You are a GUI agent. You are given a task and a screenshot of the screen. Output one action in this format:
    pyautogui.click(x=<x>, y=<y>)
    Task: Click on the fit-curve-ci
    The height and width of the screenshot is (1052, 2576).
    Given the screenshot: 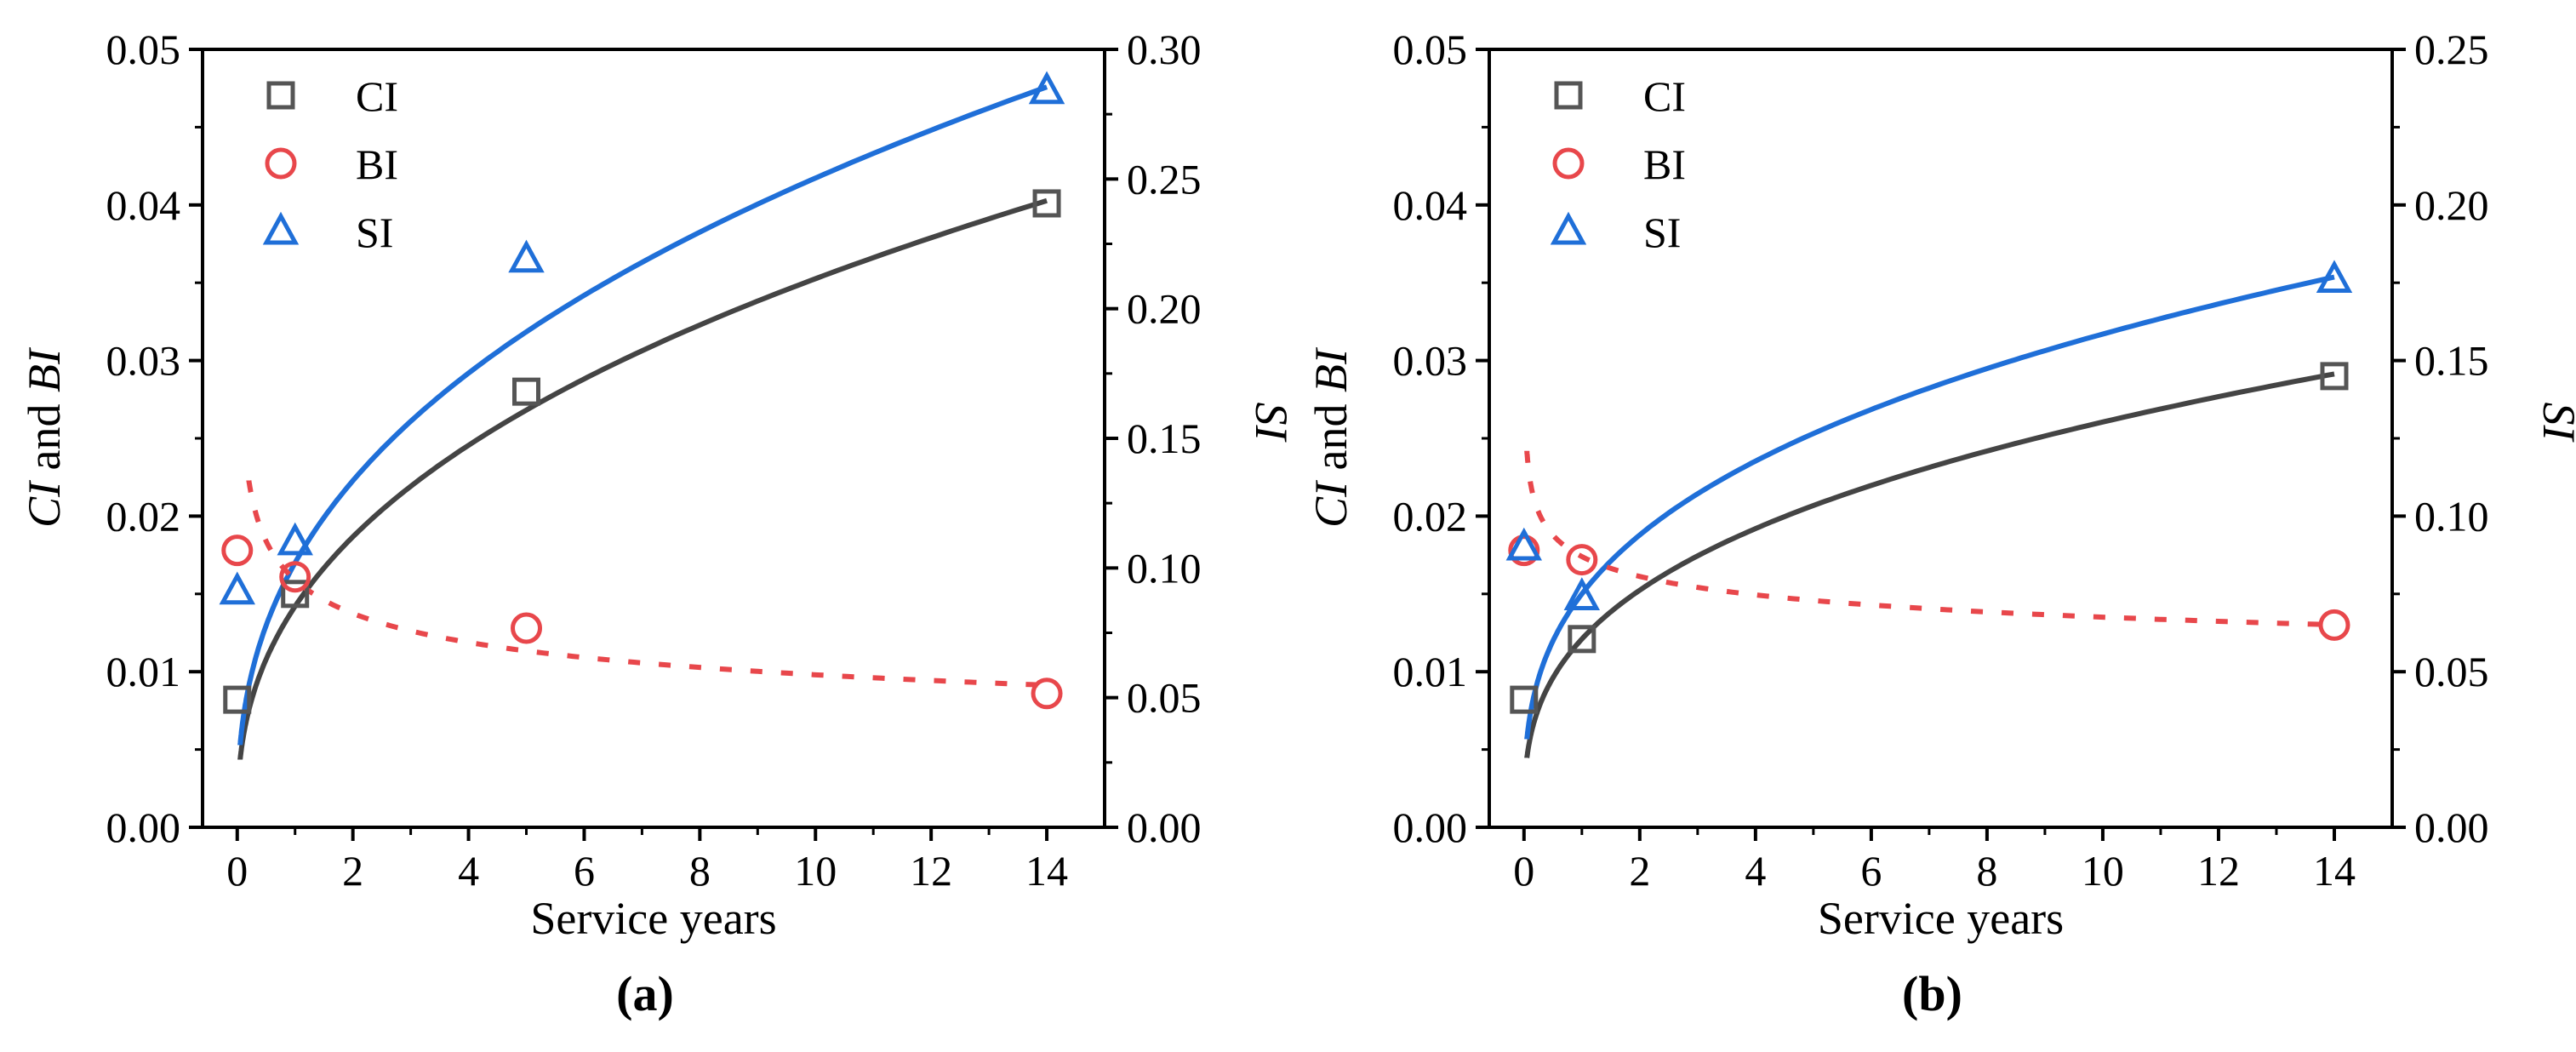 What is the action you would take?
    pyautogui.click(x=1929, y=564)
    